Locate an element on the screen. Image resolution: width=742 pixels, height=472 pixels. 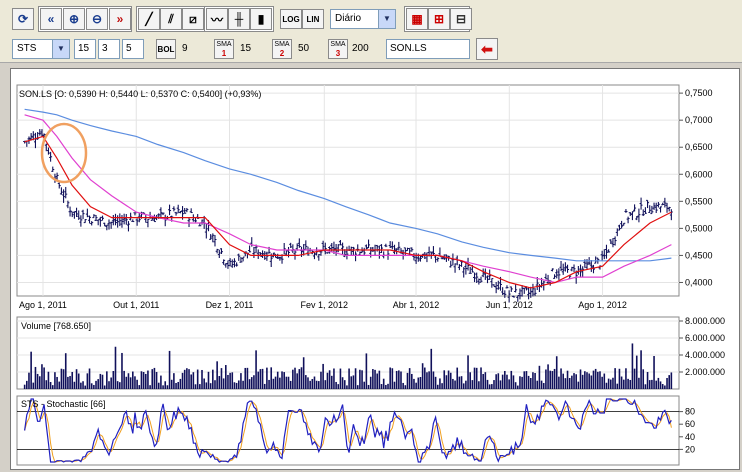
stochastic-y-label: 20 is located at coordinates (690, 449).